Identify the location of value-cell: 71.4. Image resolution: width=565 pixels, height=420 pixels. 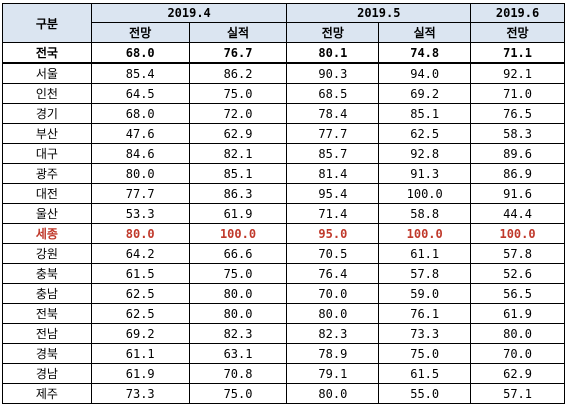
(333, 213).